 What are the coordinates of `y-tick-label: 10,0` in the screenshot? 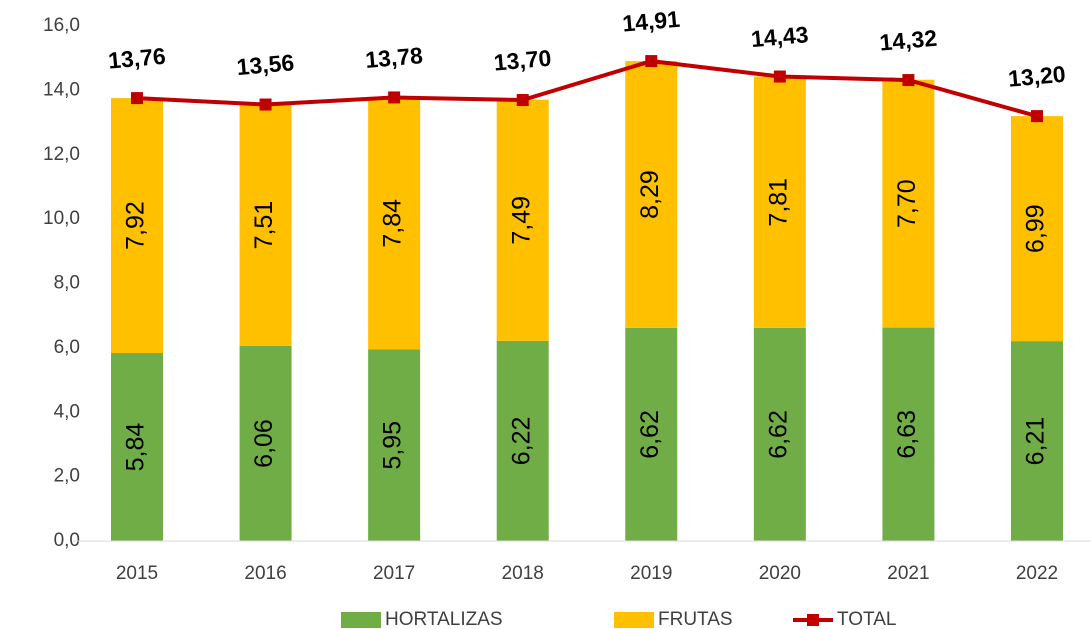 It's located at (61, 218).